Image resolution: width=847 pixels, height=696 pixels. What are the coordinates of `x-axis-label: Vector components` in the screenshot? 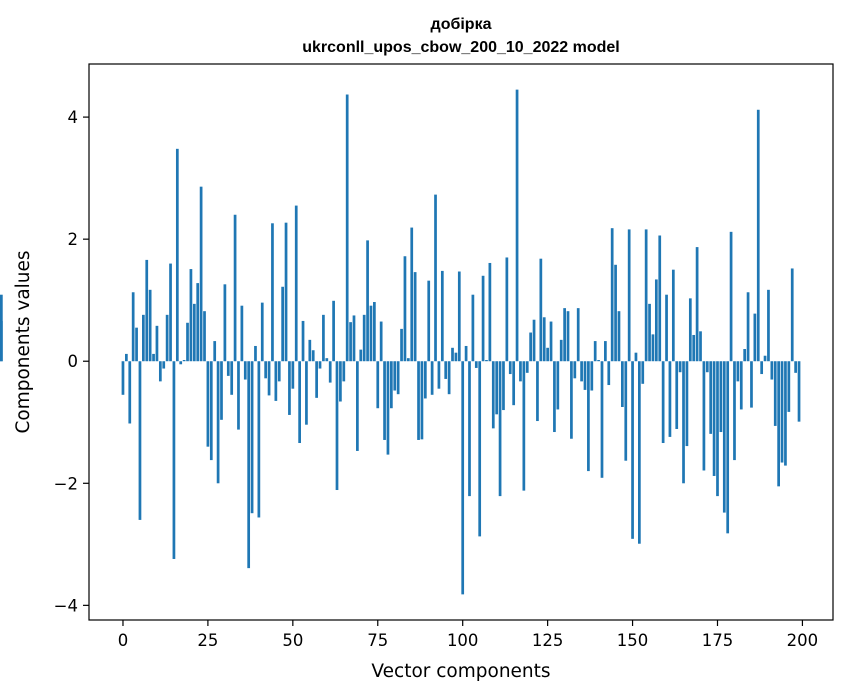 It's located at (460, 671).